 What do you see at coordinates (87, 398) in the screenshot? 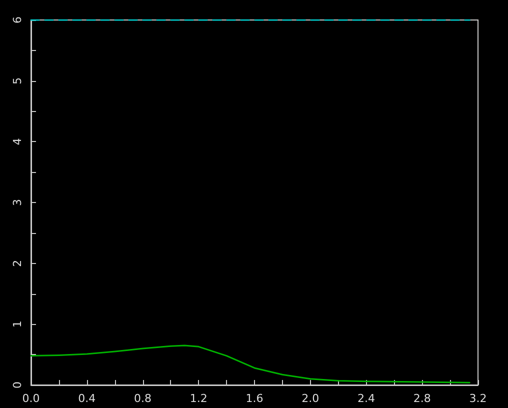
I see `x-tick-label: 0.4` at bounding box center [87, 398].